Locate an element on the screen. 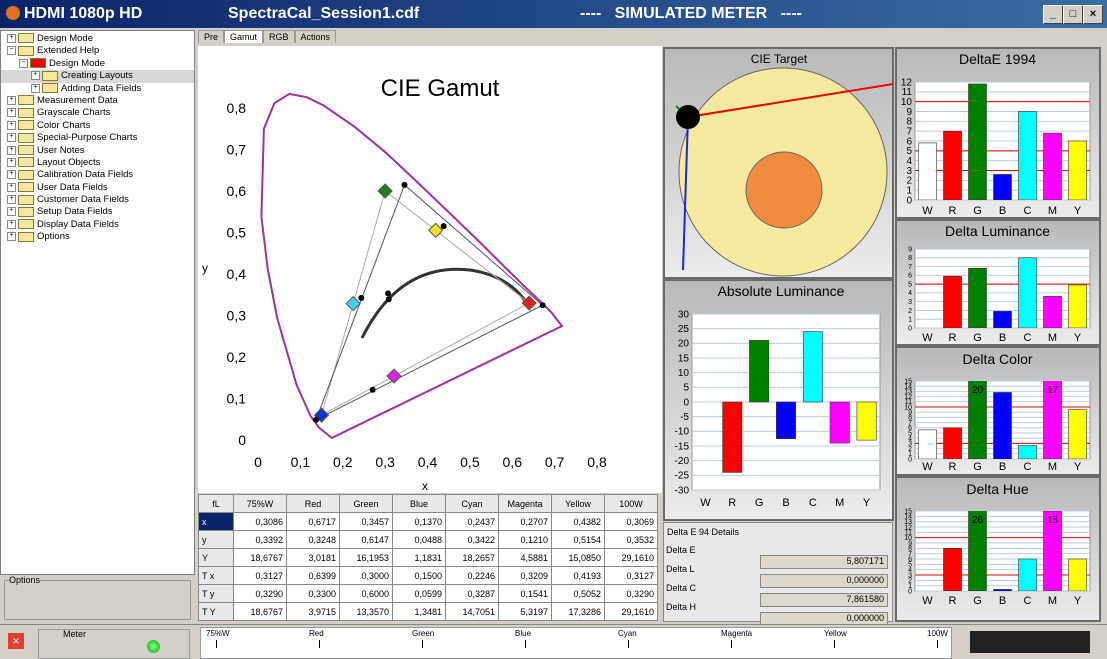 The image size is (1107, 659). table-header: fL 75%W Red Green Blue Cyan Magenta Yellow 100W is located at coordinates (428, 503).